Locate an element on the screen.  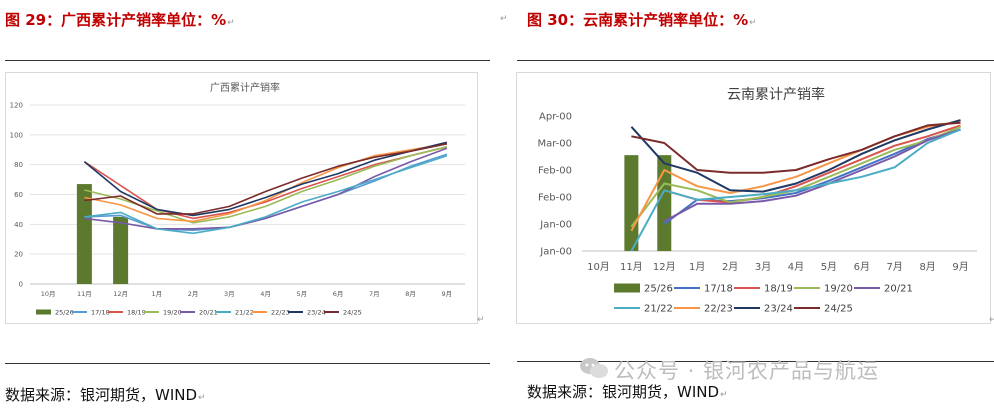
y-tick-label: 100 is located at coordinates (16, 135).